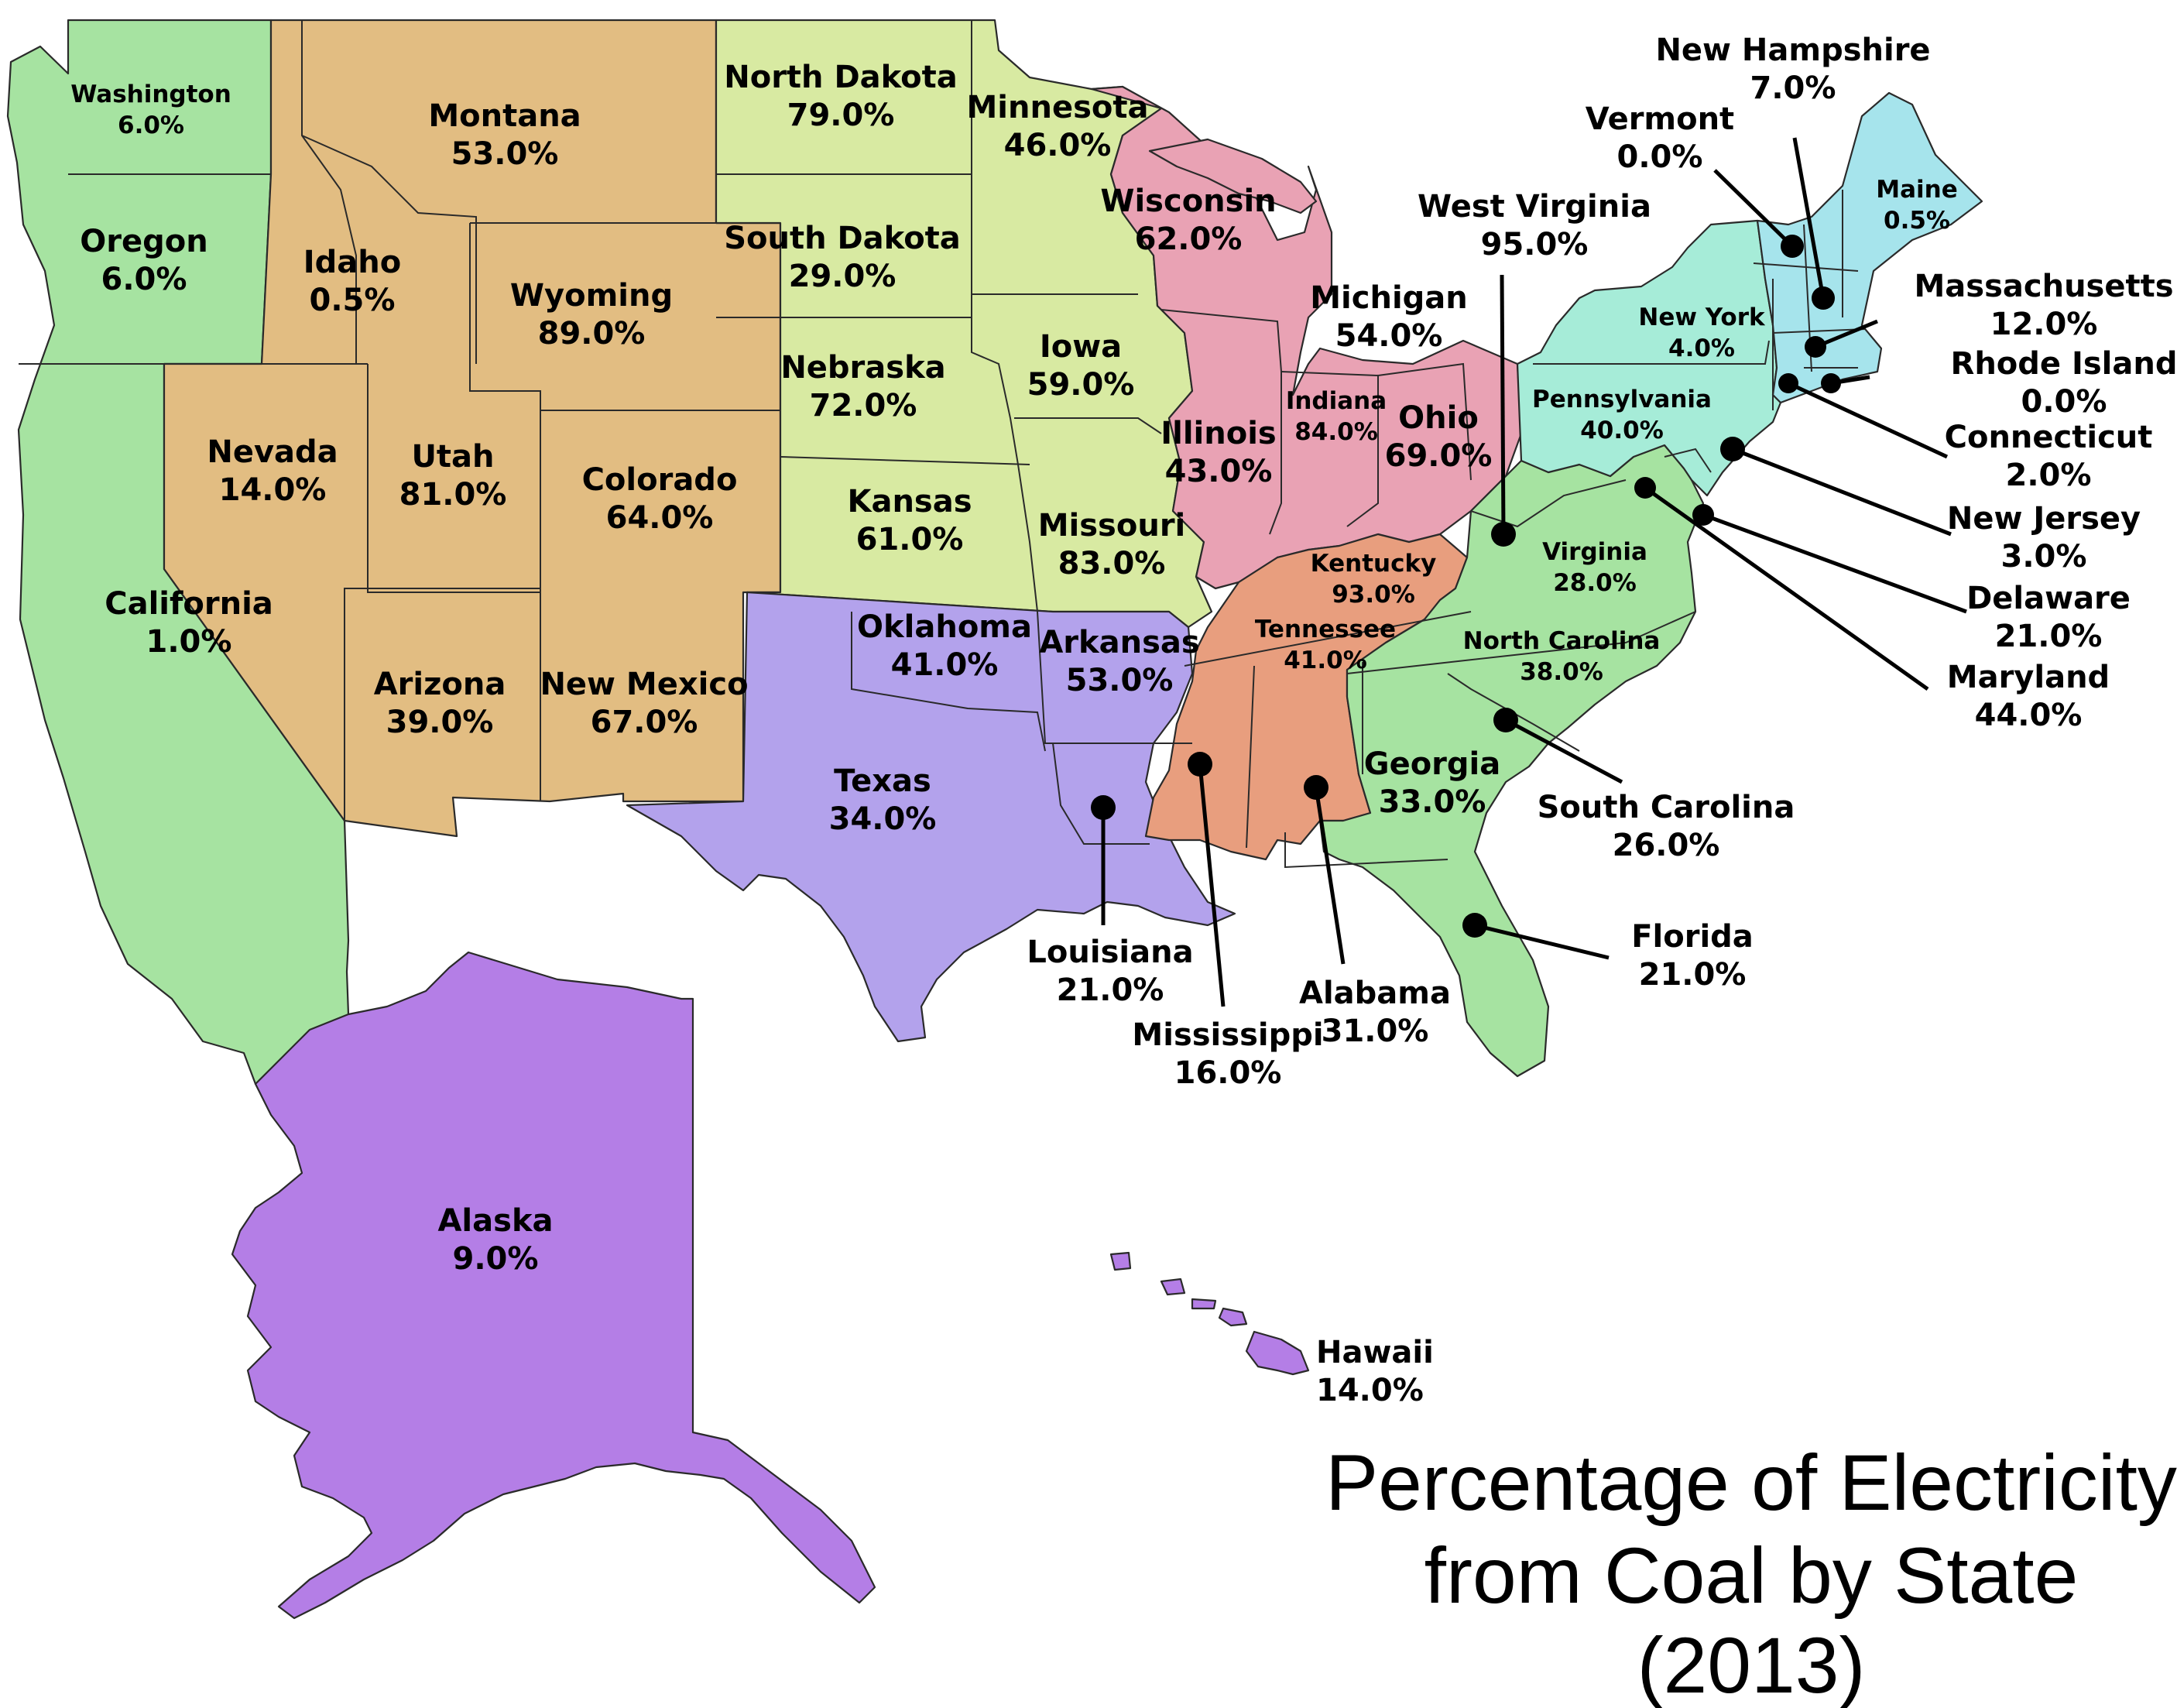 Image resolution: width=2177 pixels, height=1708 pixels. I want to click on label-massachusetts-value: 12.0%, so click(2044, 325).